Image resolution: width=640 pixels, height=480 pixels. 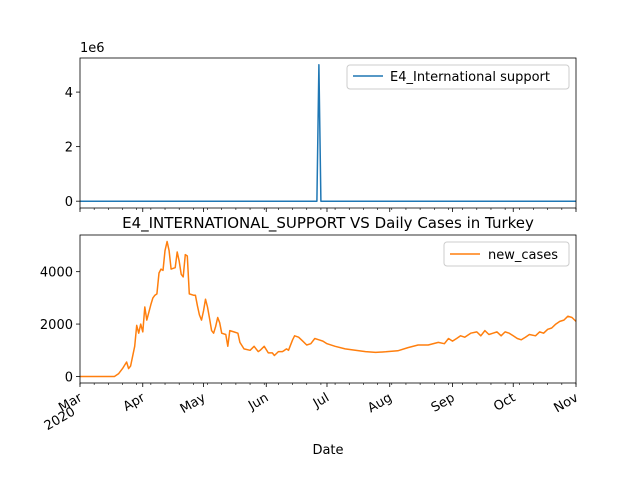 I want to click on y-tick-label: 4000, so click(x=56, y=273).